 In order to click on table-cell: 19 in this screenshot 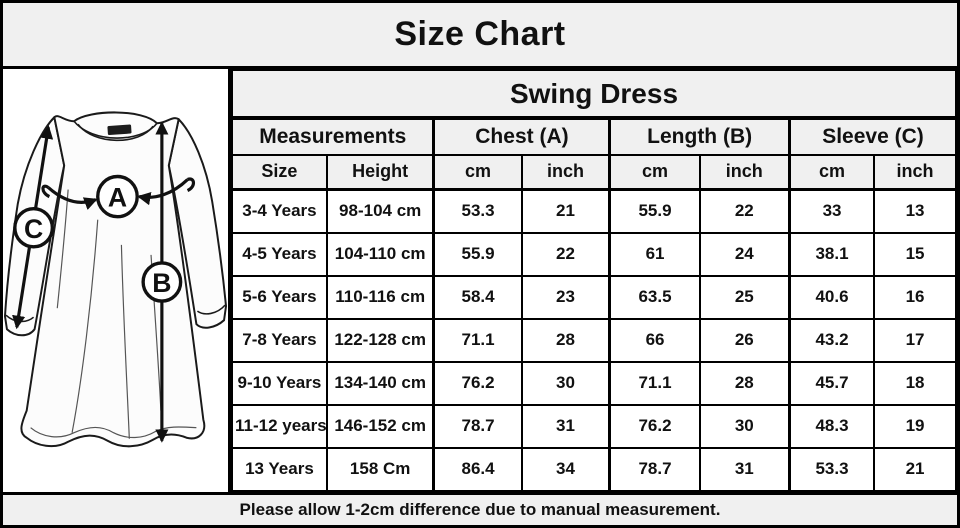, I will do `click(915, 426)`.